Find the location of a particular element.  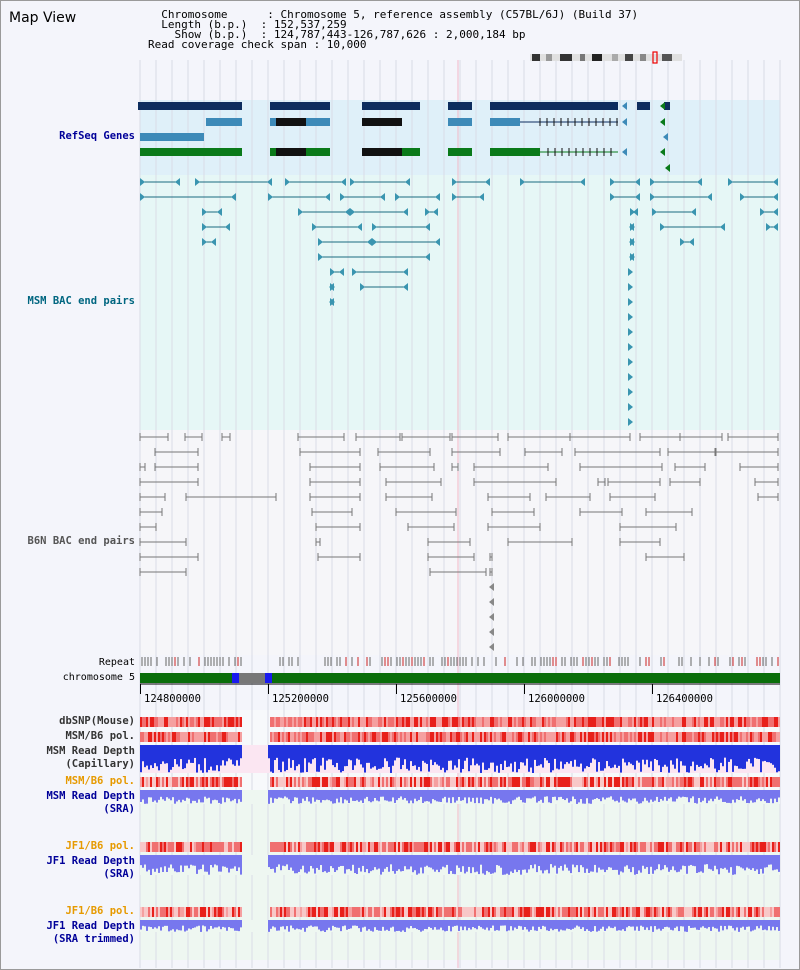

dbsnp-label: dbSNP(Mouse) is located at coordinates (97, 721).